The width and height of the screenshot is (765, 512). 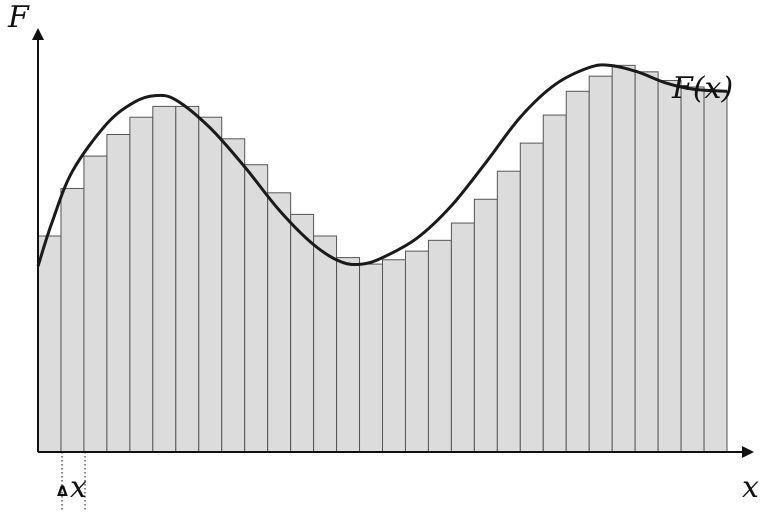 What do you see at coordinates (78, 487) in the screenshot?
I see `delta-x-variable: x` at bounding box center [78, 487].